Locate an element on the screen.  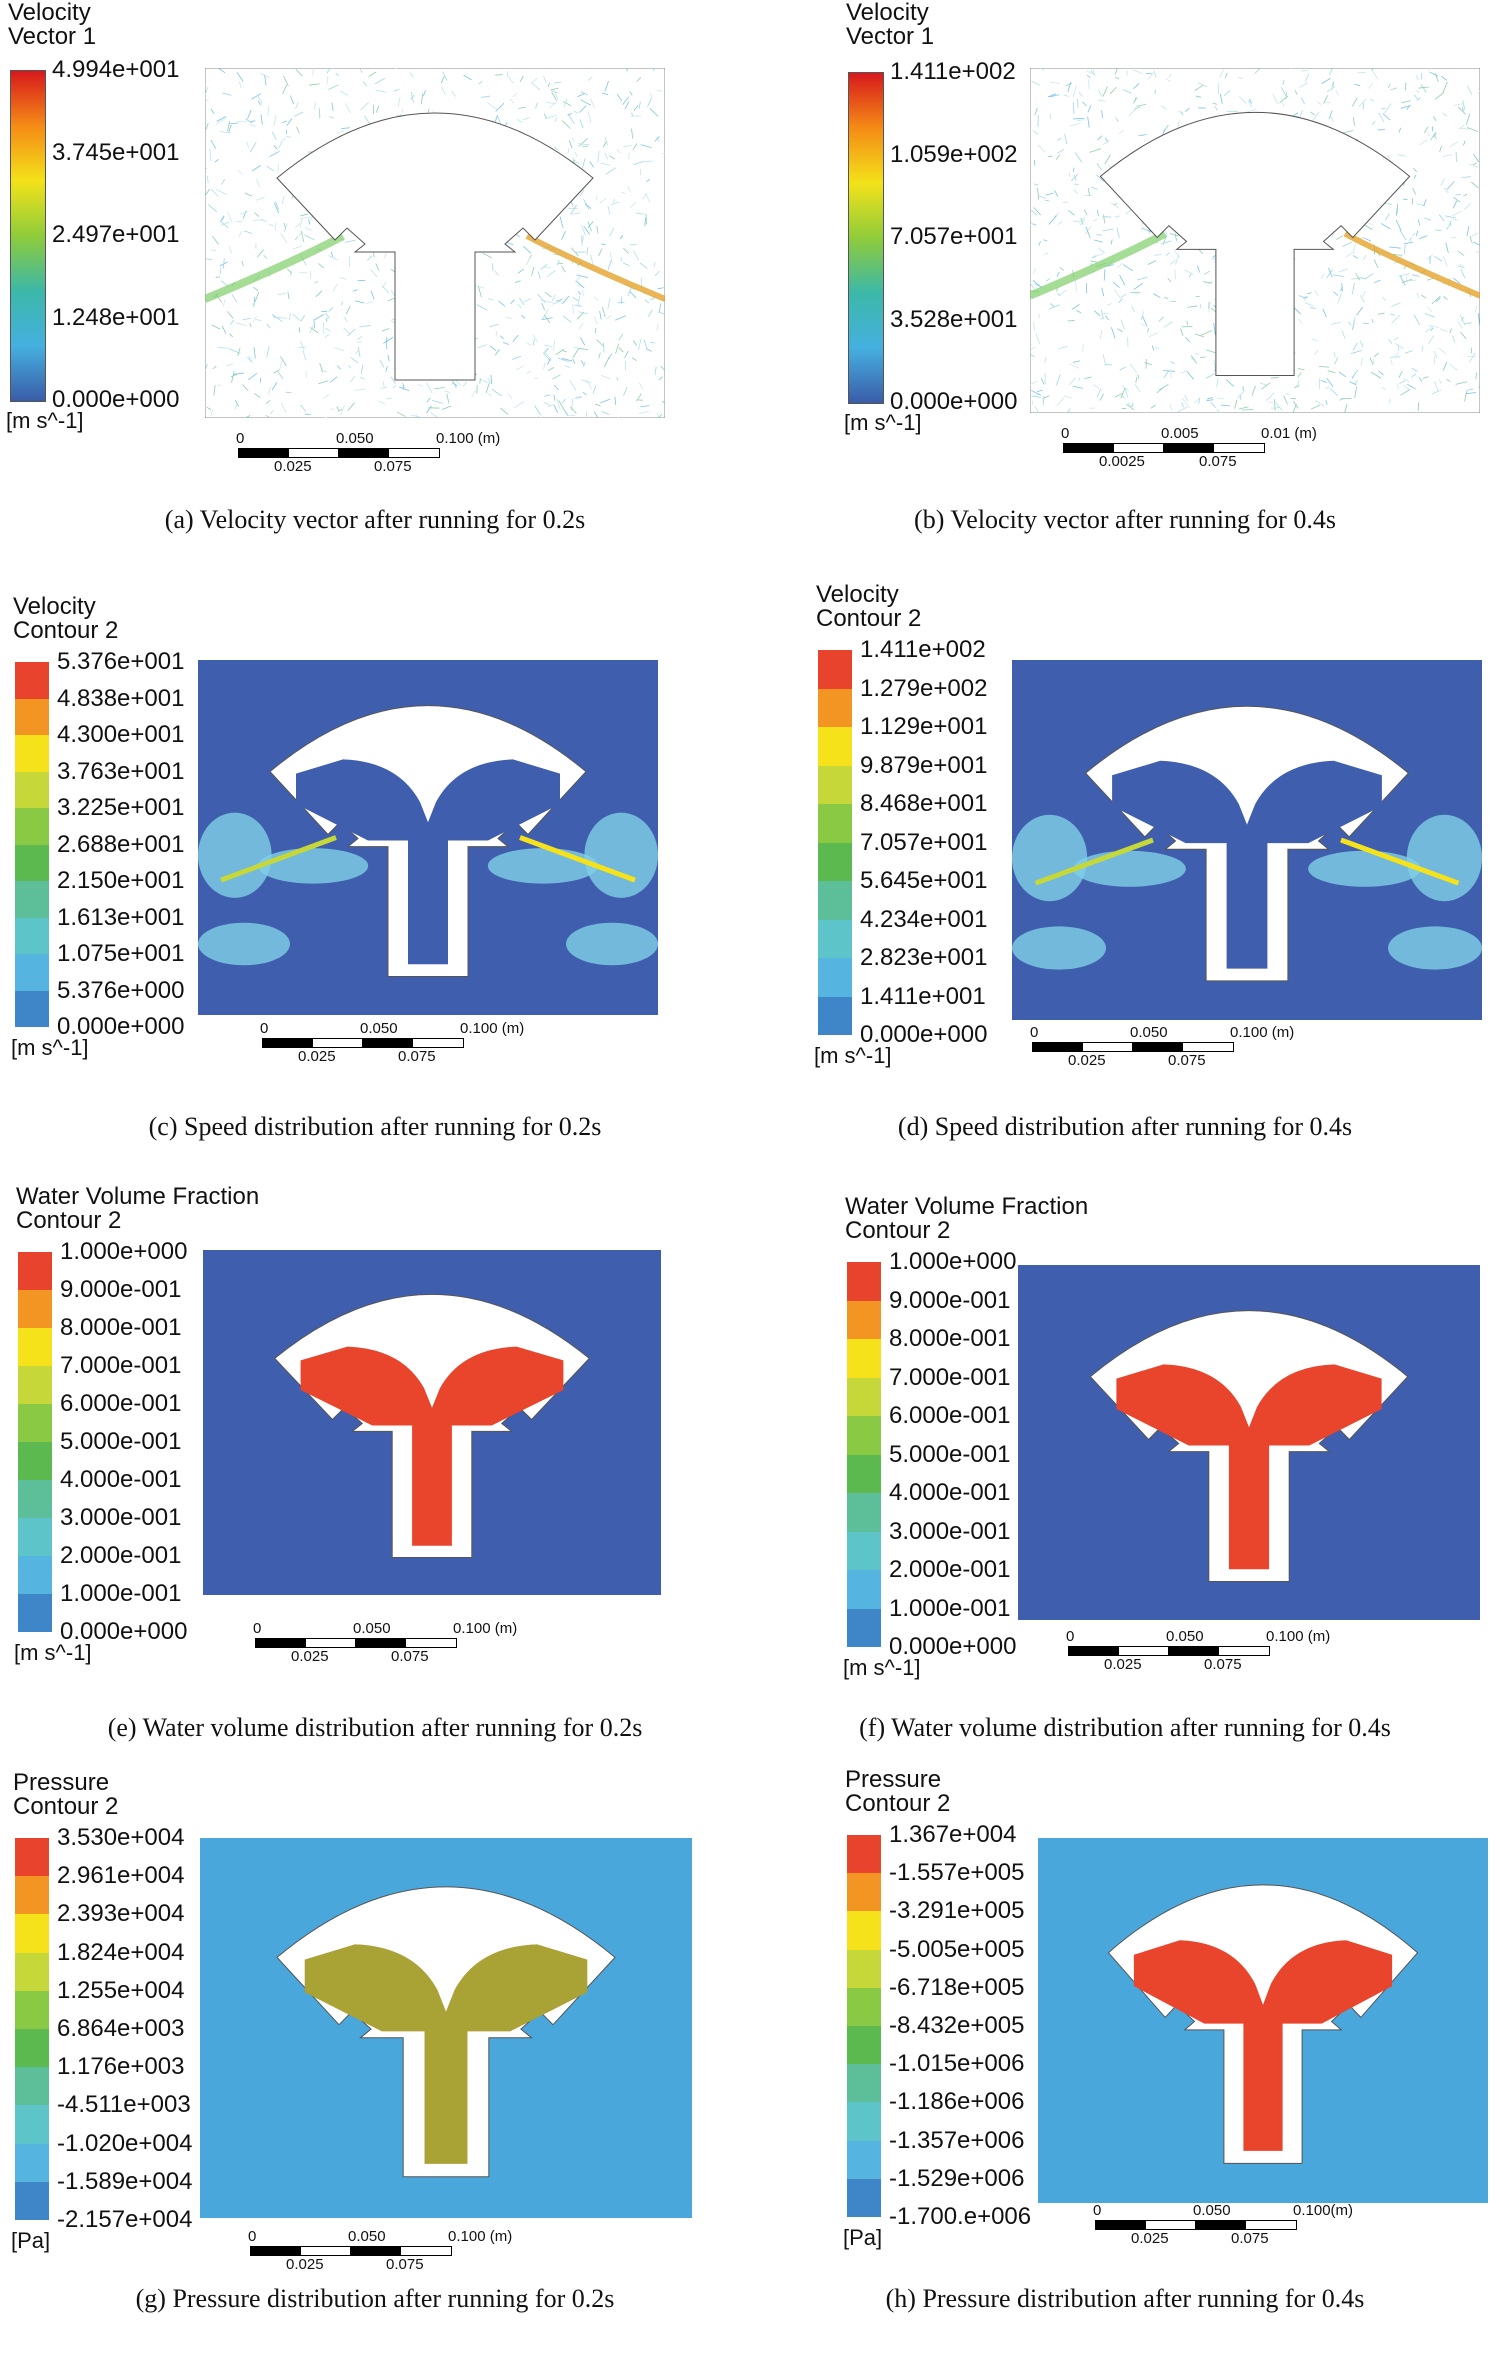
legend-value: 2.393e+004 is located at coordinates (121, 1914).